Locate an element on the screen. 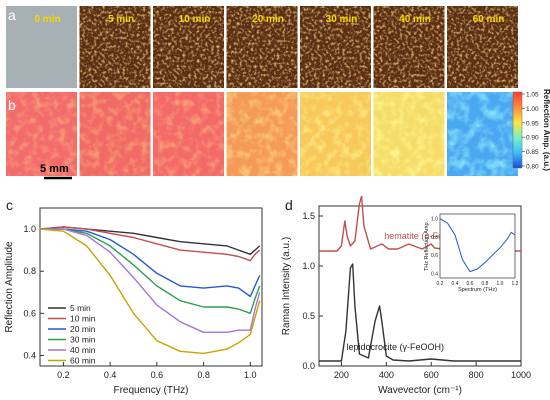 The width and height of the screenshot is (550, 400). x-tick-label: 400 is located at coordinates (386, 375).